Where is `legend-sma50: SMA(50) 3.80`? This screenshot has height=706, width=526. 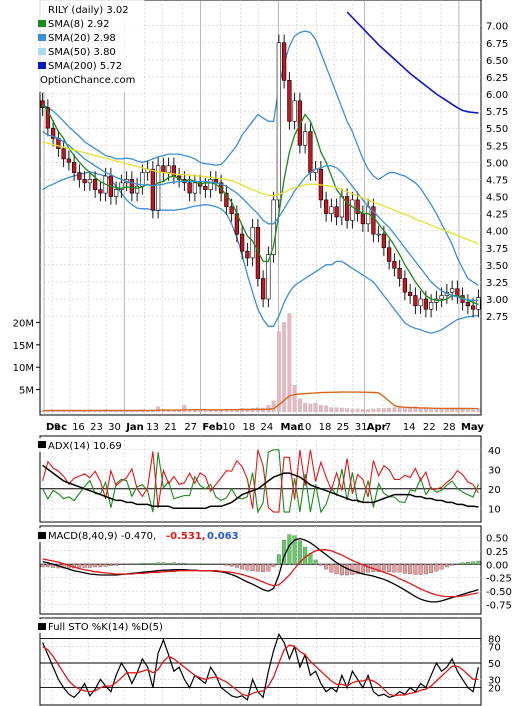
legend-sma50: SMA(50) 3.80 is located at coordinates (82, 52).